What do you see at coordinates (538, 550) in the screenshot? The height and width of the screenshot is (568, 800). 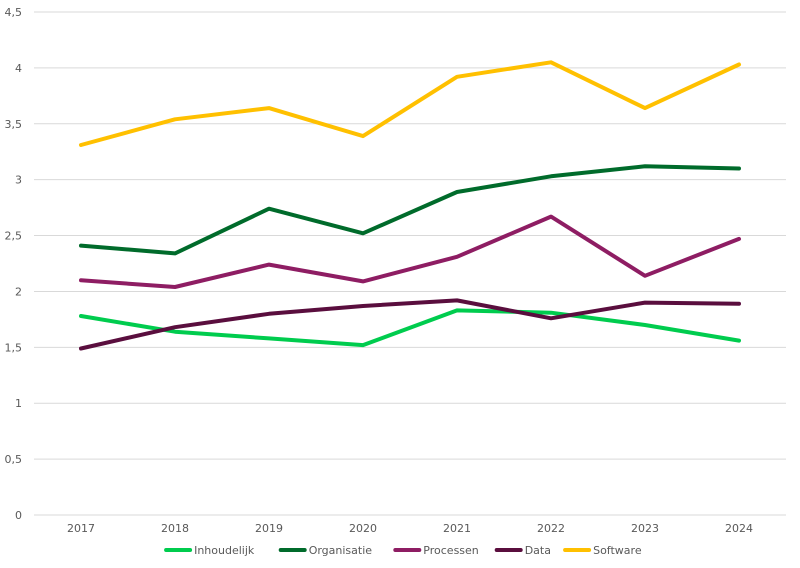 I see `legend-label-data: Data` at bounding box center [538, 550].